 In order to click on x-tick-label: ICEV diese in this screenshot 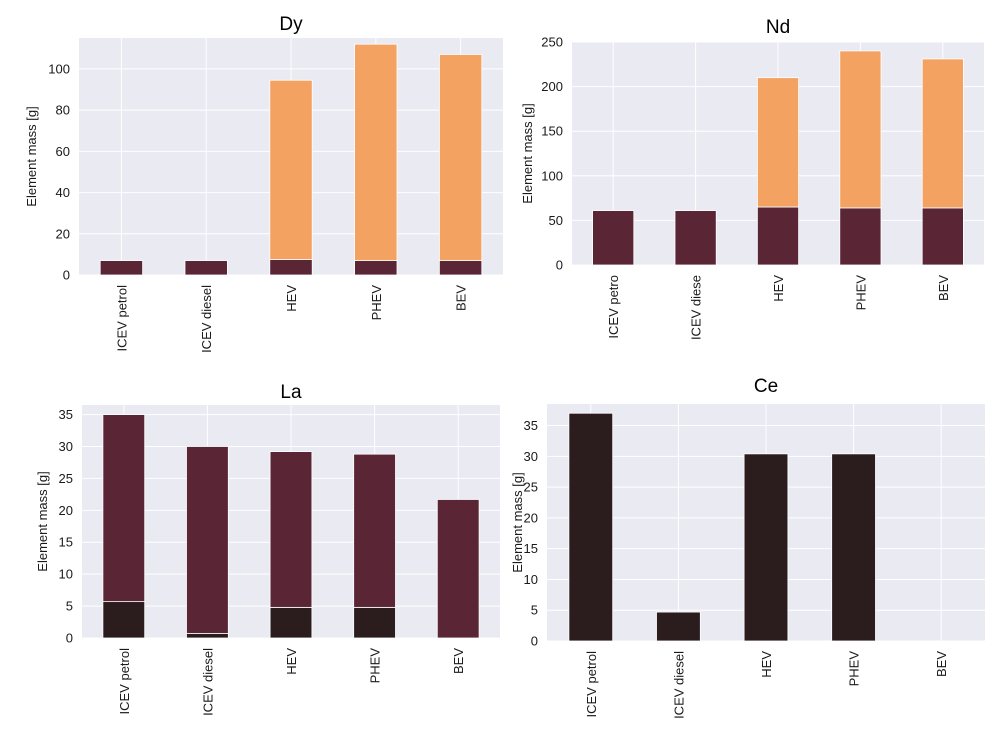, I will do `click(696, 307)`.